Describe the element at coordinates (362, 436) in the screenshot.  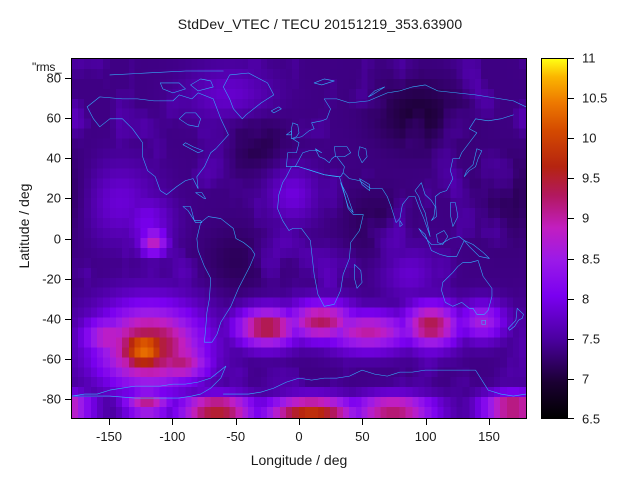
I see `x-tick-label: 50` at that location.